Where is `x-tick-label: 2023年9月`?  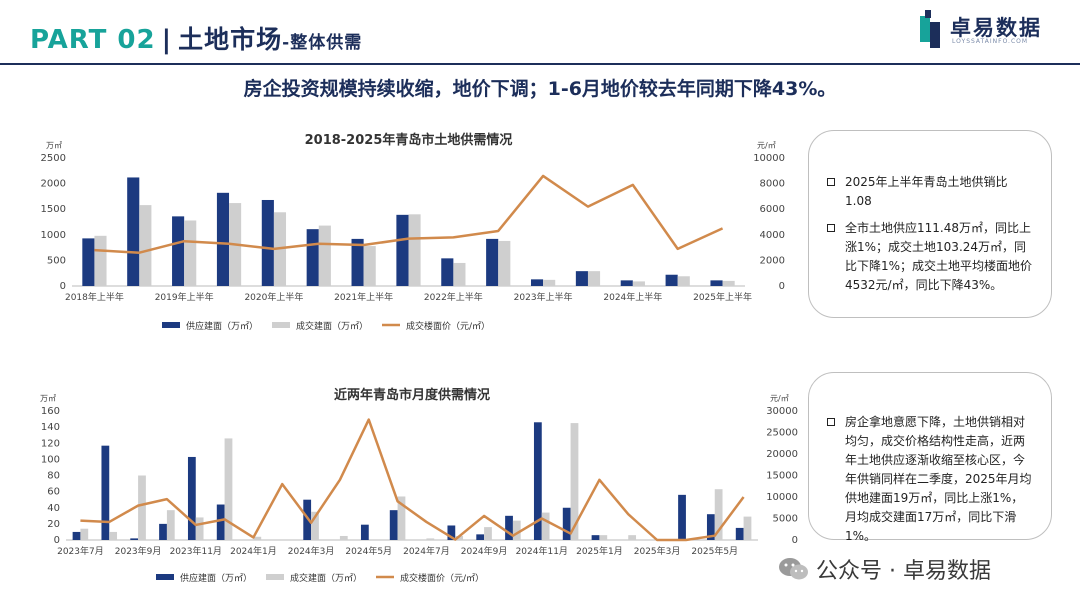 x-tick-label: 2023年9月 is located at coordinates (138, 551).